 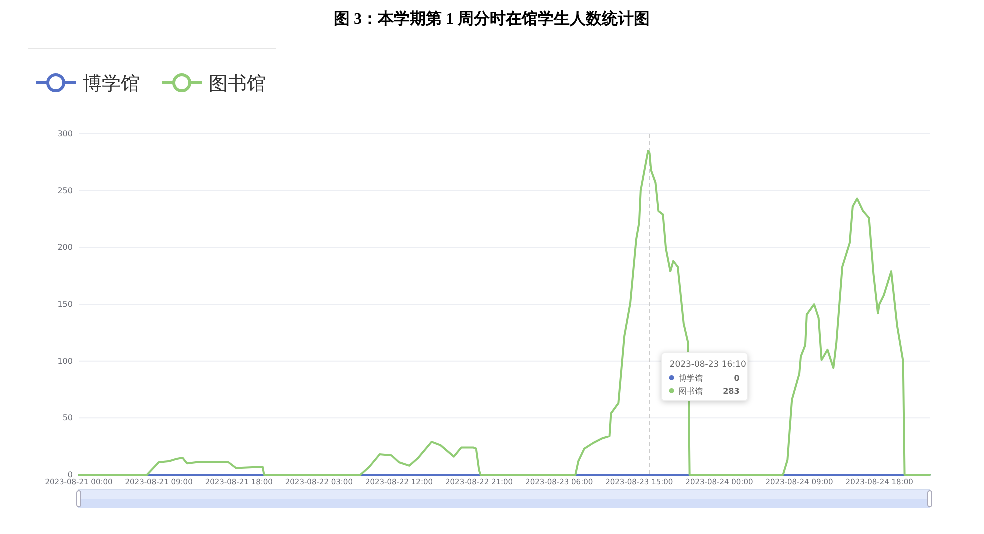 I want to click on legend-label: 图书馆, so click(x=237, y=84).